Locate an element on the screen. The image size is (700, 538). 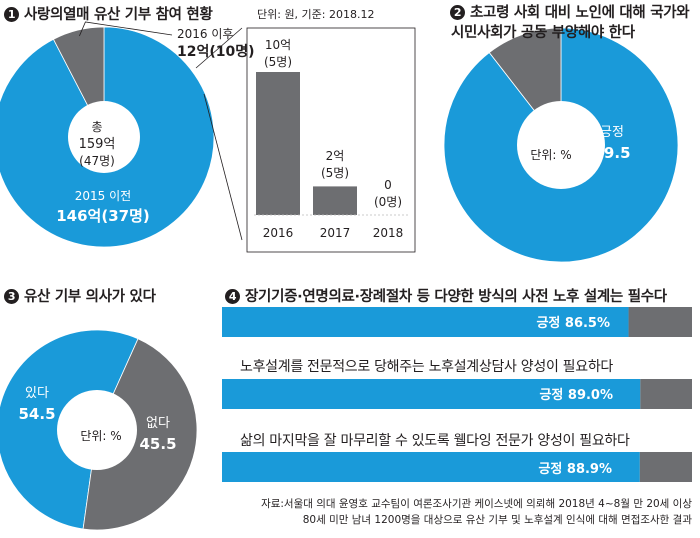
hbar-label-2: 긍정 89.0% is located at coordinates (576, 395).